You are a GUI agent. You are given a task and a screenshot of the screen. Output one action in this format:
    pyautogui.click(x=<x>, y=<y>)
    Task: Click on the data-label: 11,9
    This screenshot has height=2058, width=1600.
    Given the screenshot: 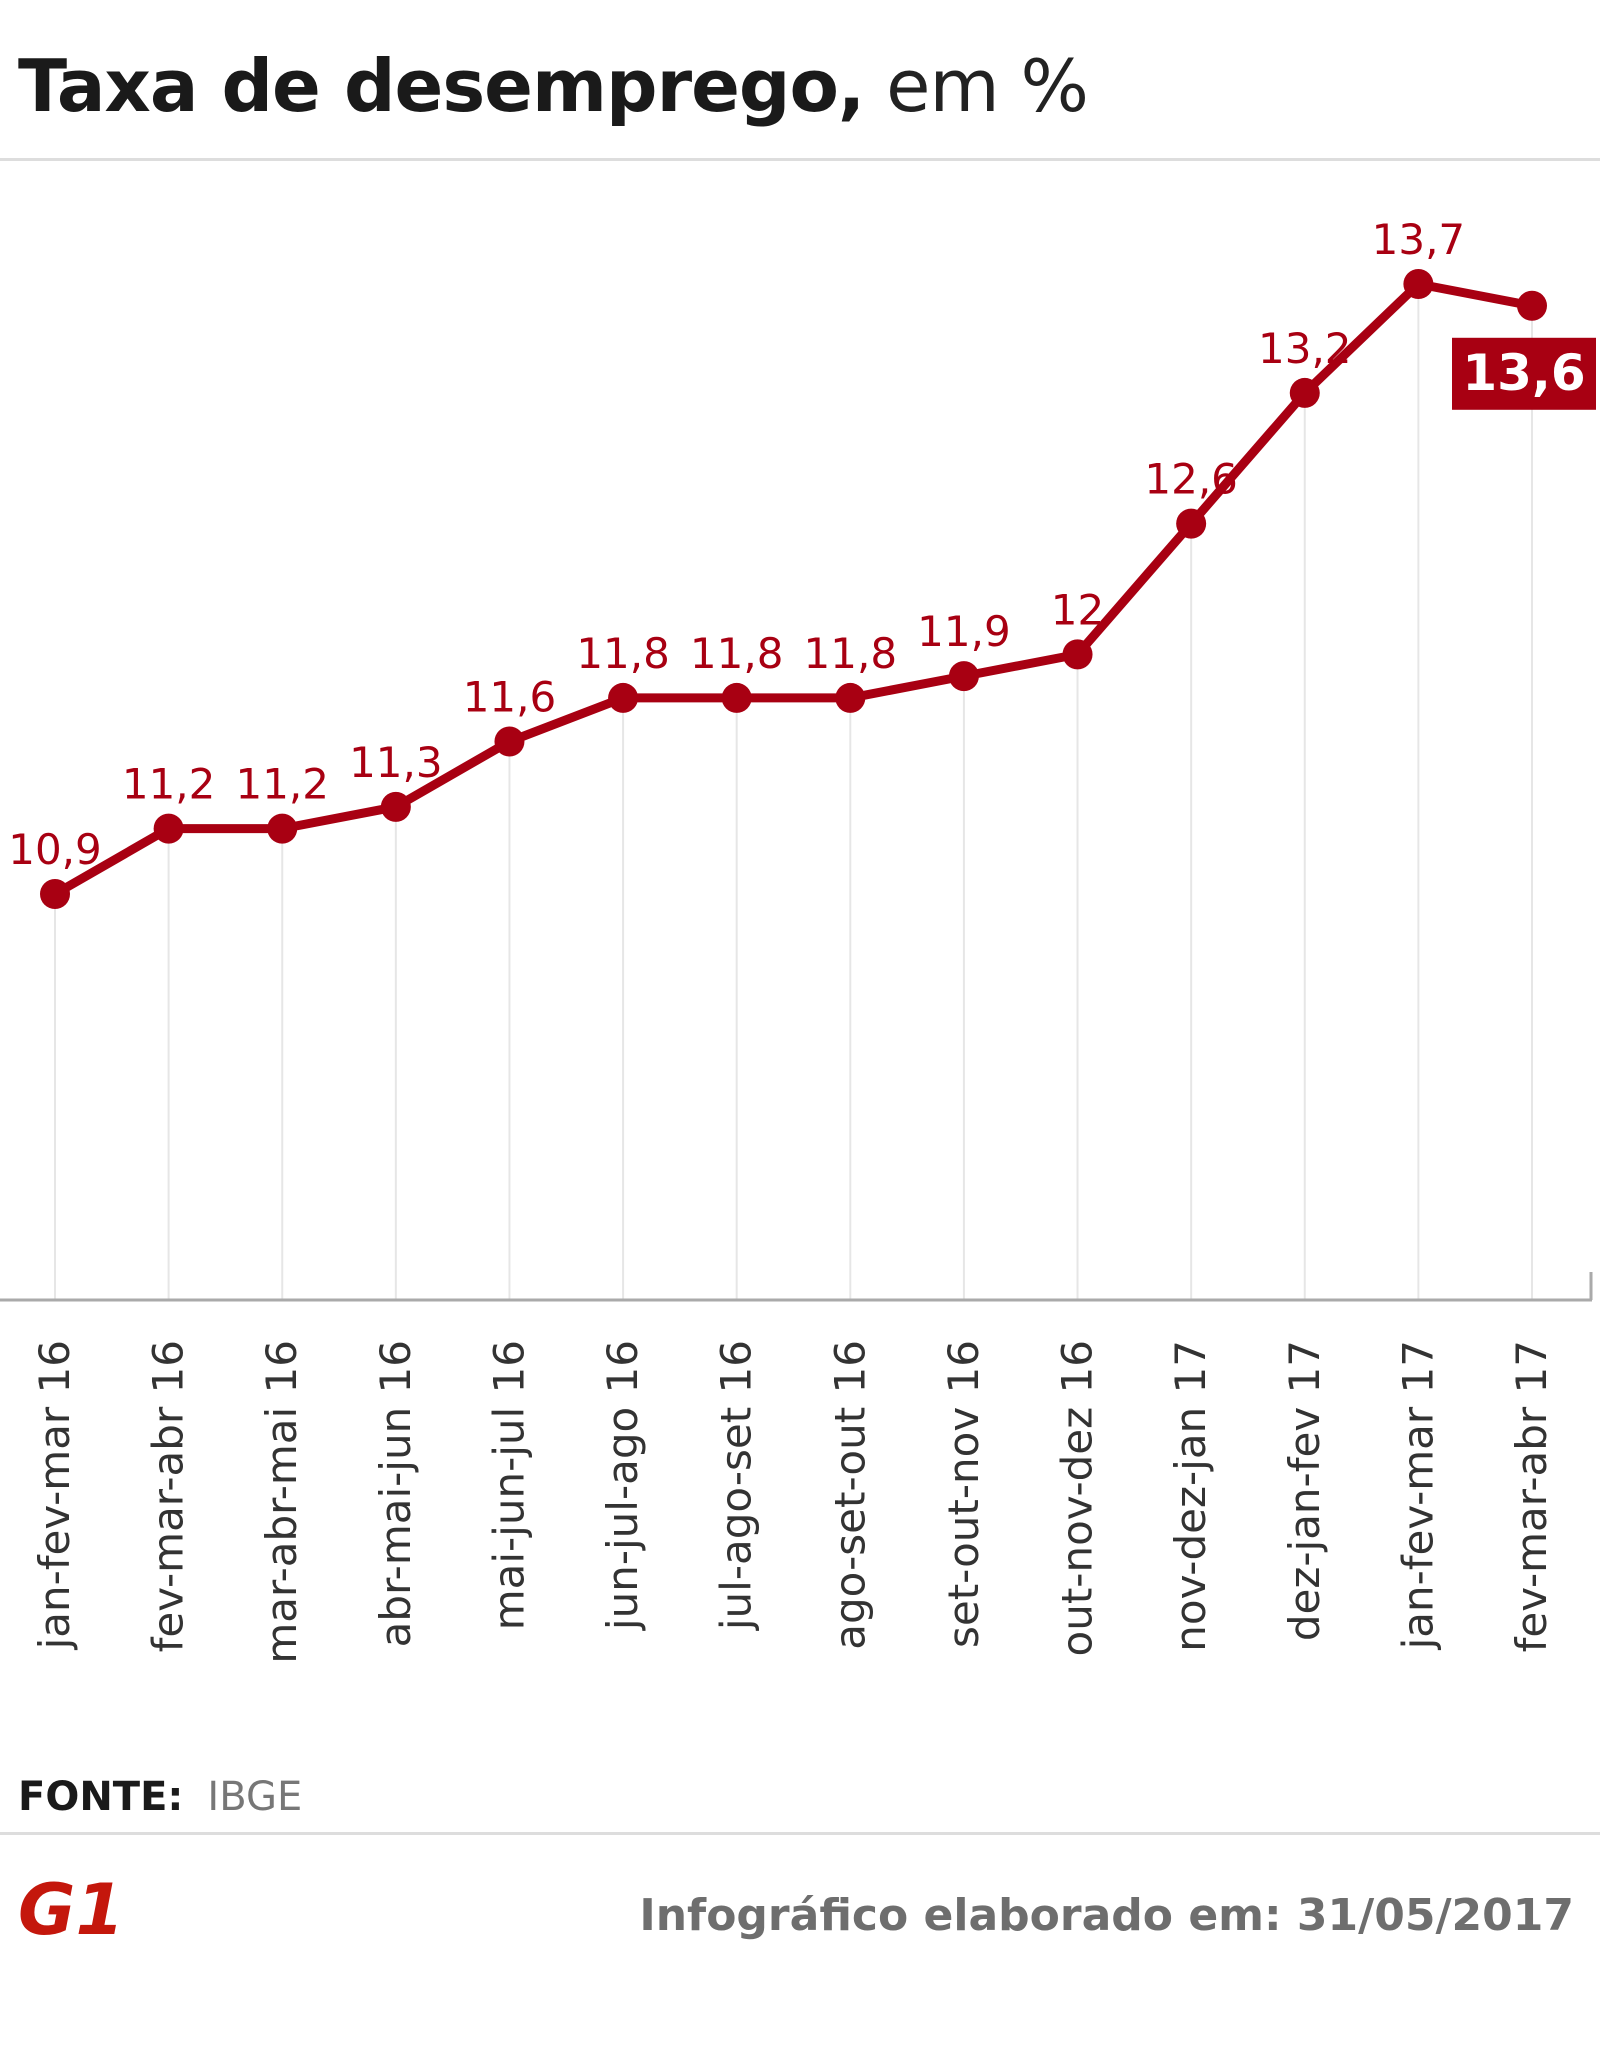 What is the action you would take?
    pyautogui.click(x=964, y=631)
    